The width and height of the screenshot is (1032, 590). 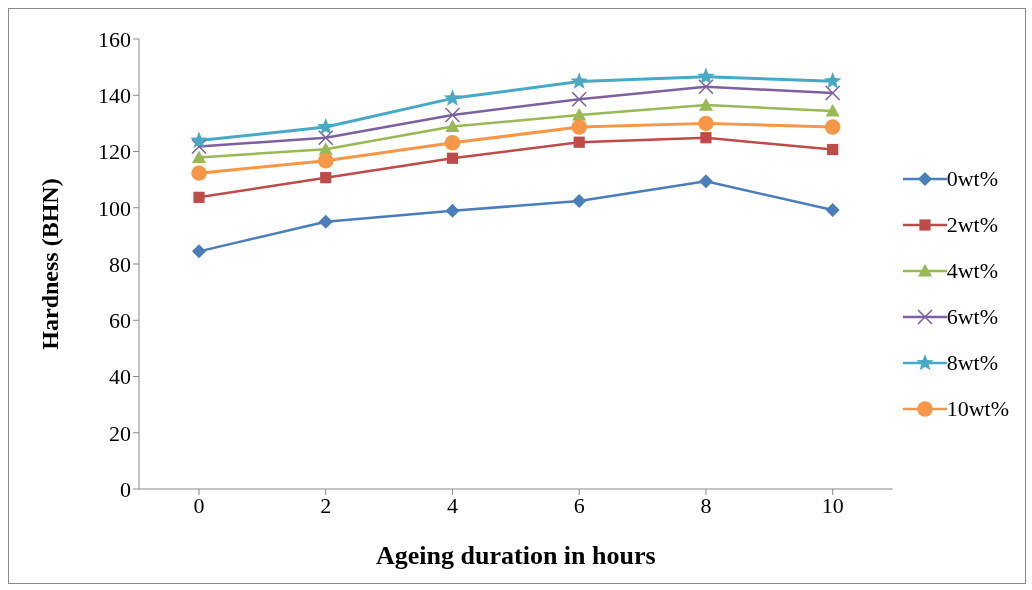 I want to click on y-tick-label: 0, so click(x=125, y=489).